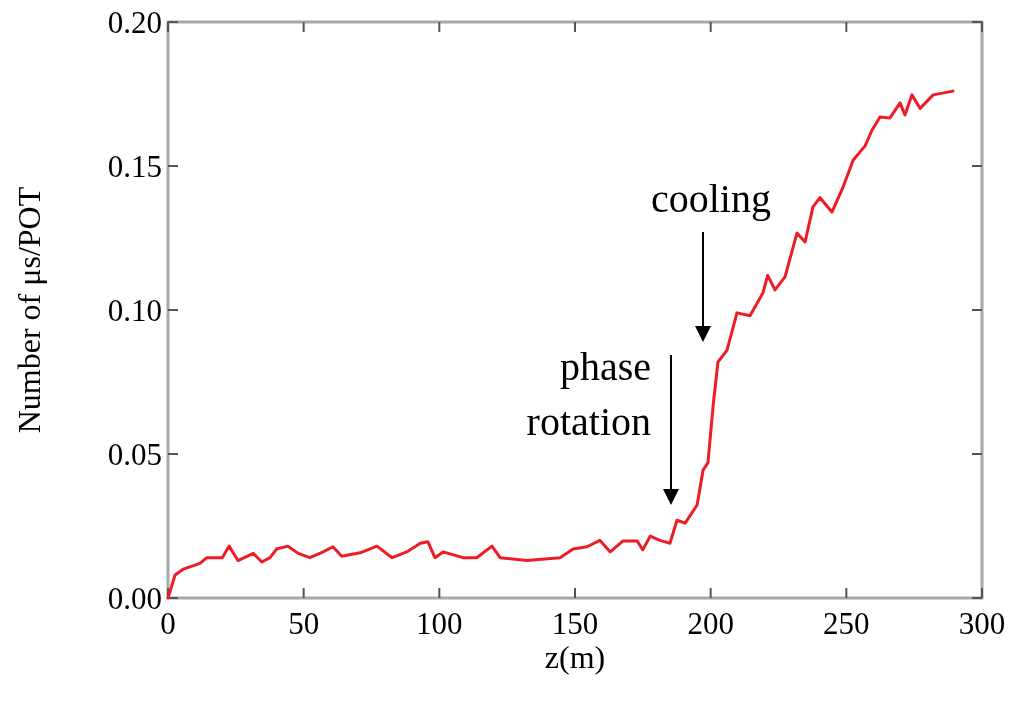  Describe the element at coordinates (575, 623) in the screenshot. I see `x-tick-label: 150` at that location.